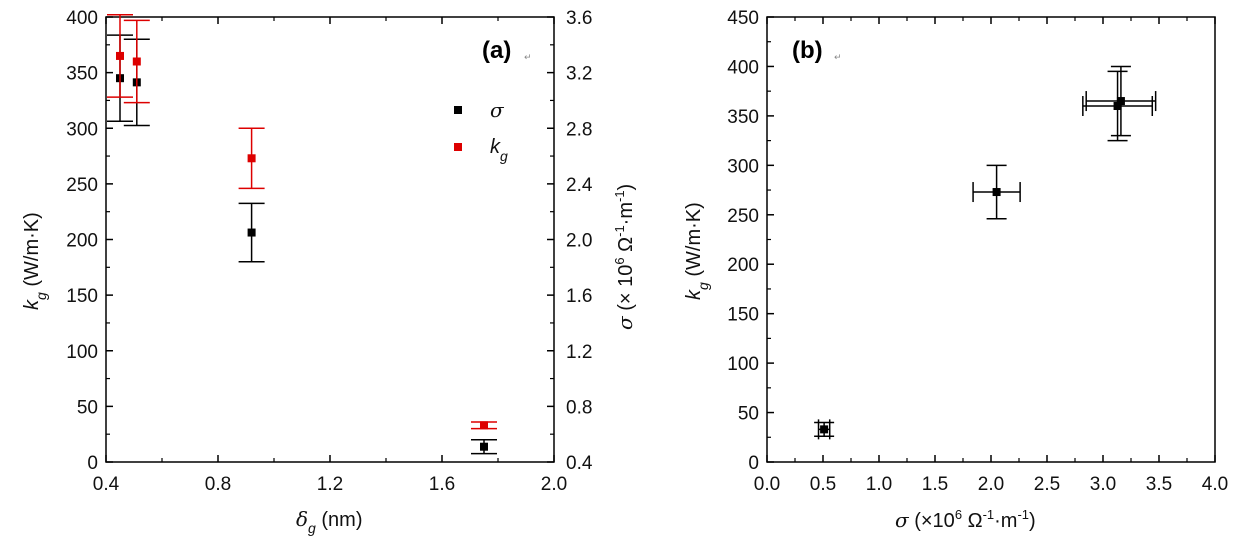 Image resolution: width=1242 pixels, height=546 pixels. What do you see at coordinates (697, 251) in the screenshot?
I see `y-axis-label-b: kg (W/m·K)` at bounding box center [697, 251].